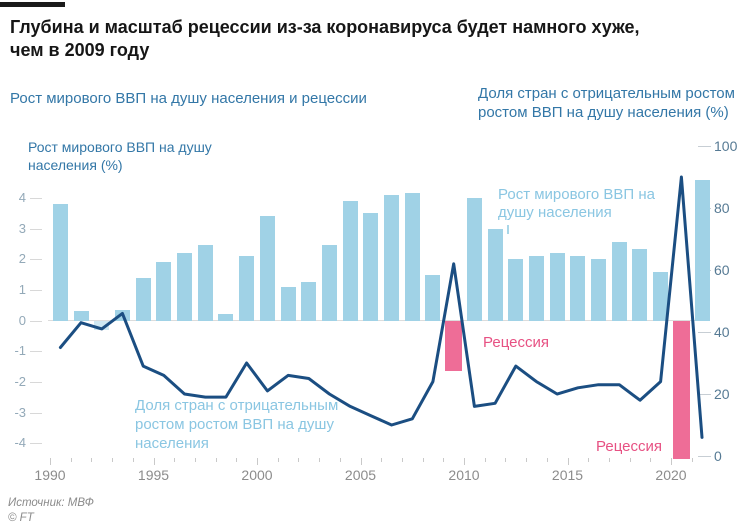 The image size is (740, 529). I want to click on gdp-bar-1997, so click(205, 283).